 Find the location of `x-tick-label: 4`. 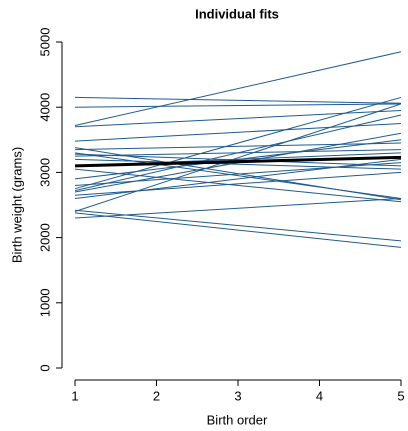

x-tick-label: 4 is located at coordinates (319, 395).